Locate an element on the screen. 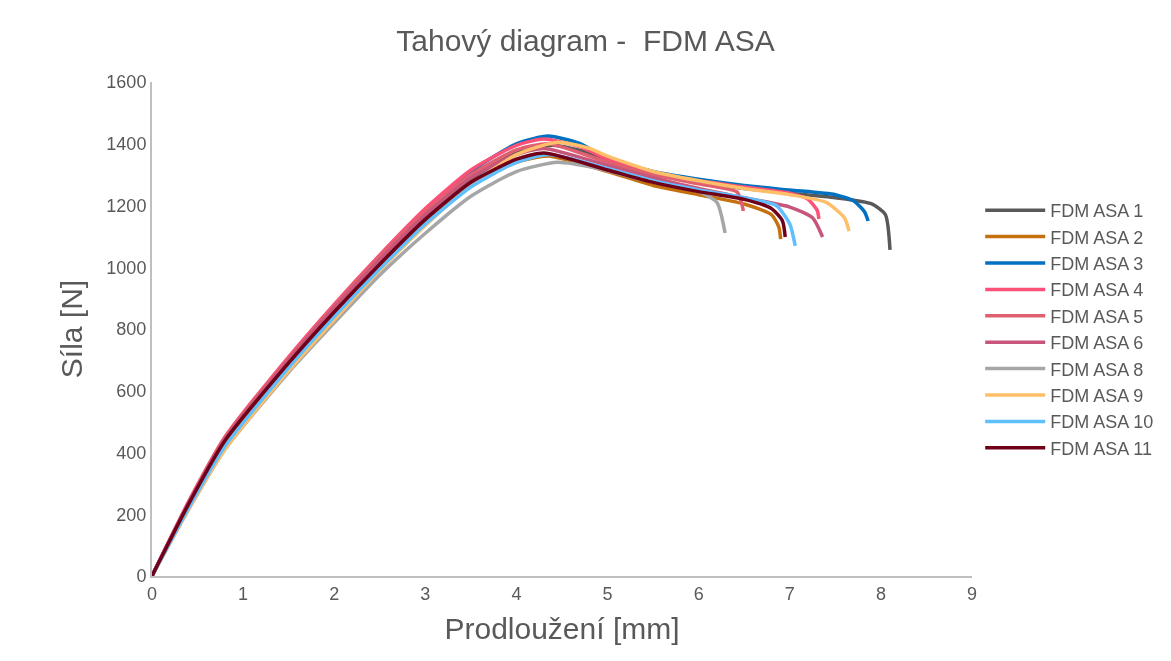 This screenshot has width=1171, height=661. x-tick-label: 8 is located at coordinates (880, 593).